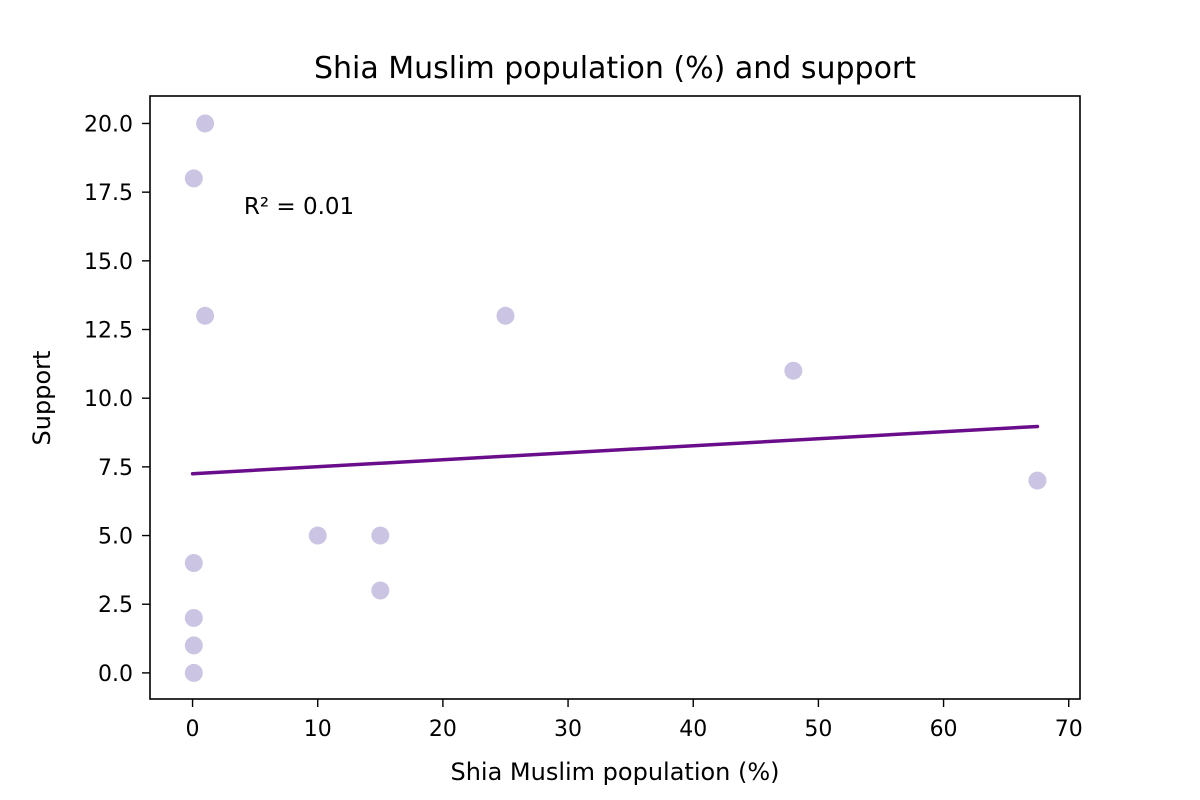 This screenshot has height=800, width=1200. What do you see at coordinates (693, 729) in the screenshot?
I see `x-tick-label: 40` at bounding box center [693, 729].